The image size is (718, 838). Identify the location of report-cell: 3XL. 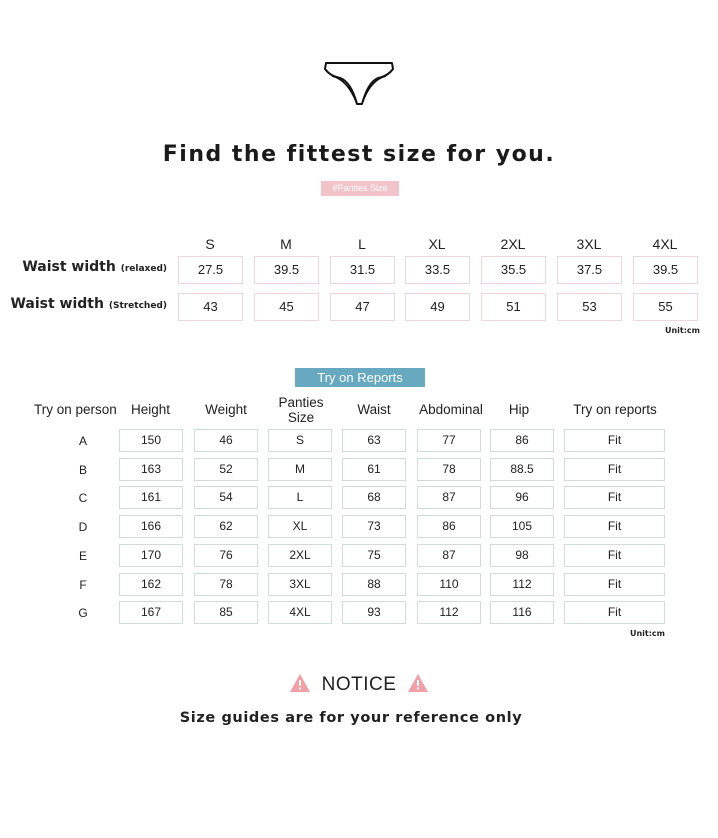
(300, 584).